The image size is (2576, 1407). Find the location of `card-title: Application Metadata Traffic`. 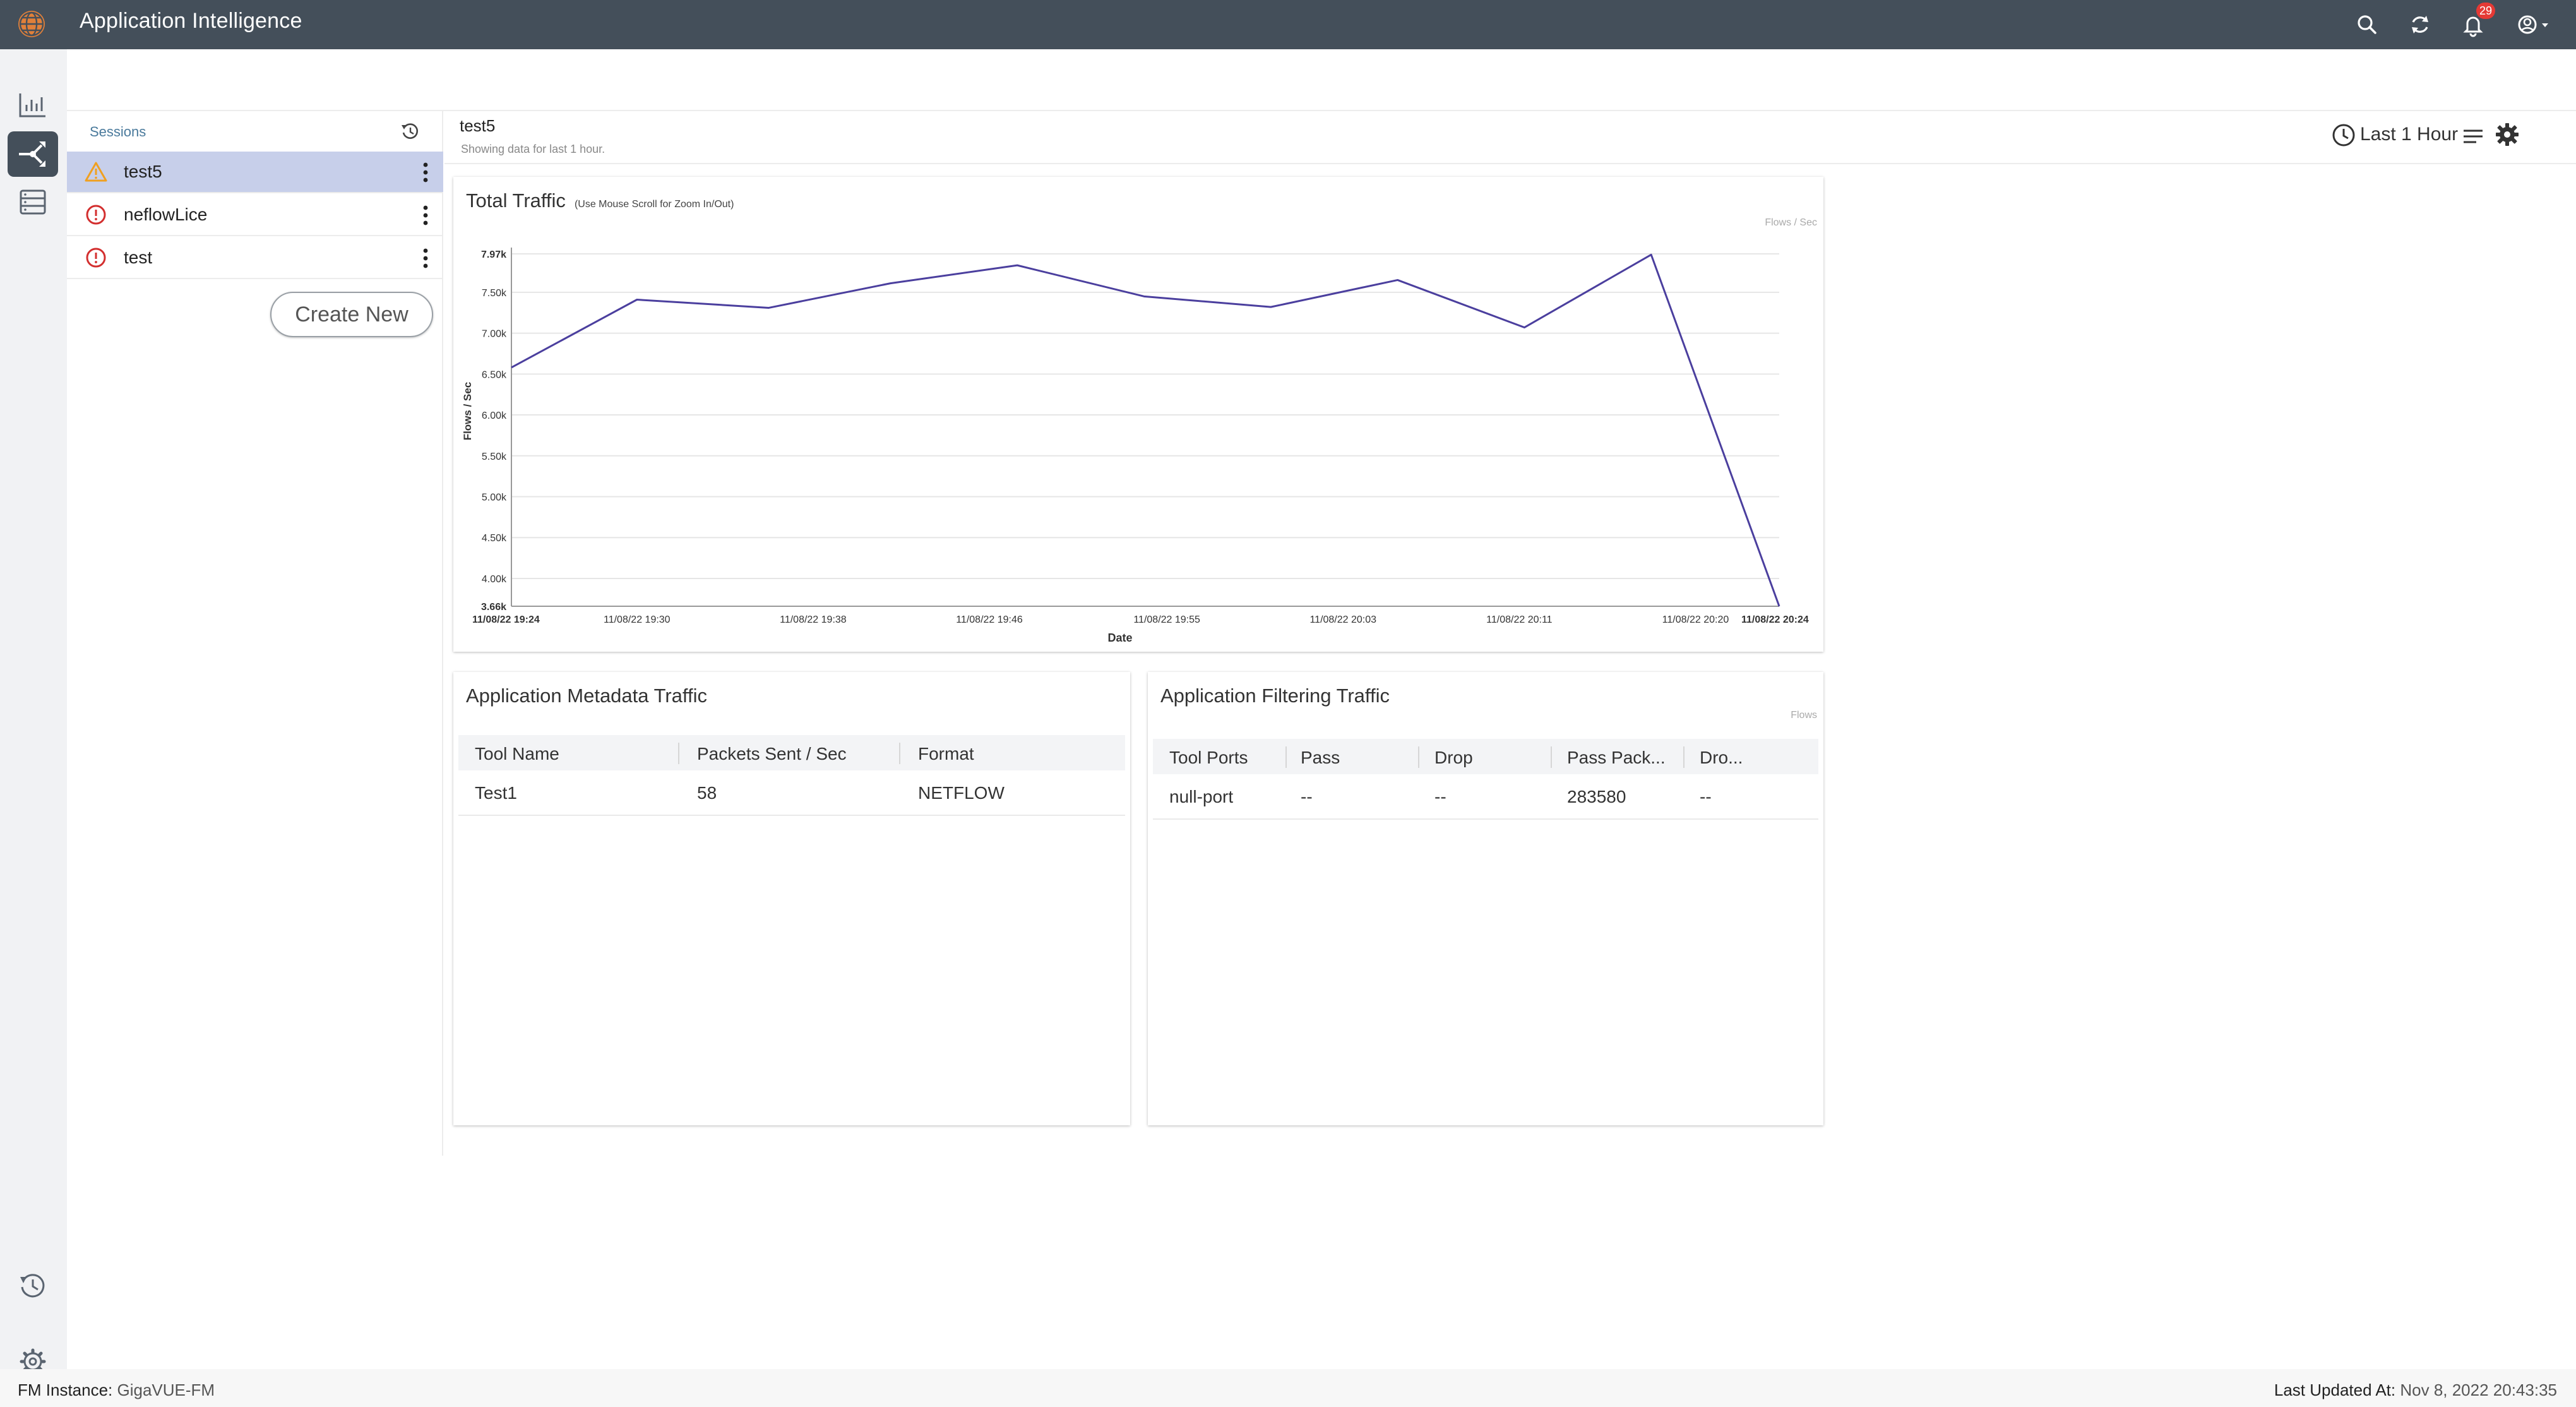

card-title: Application Metadata Traffic is located at coordinates (586, 696).